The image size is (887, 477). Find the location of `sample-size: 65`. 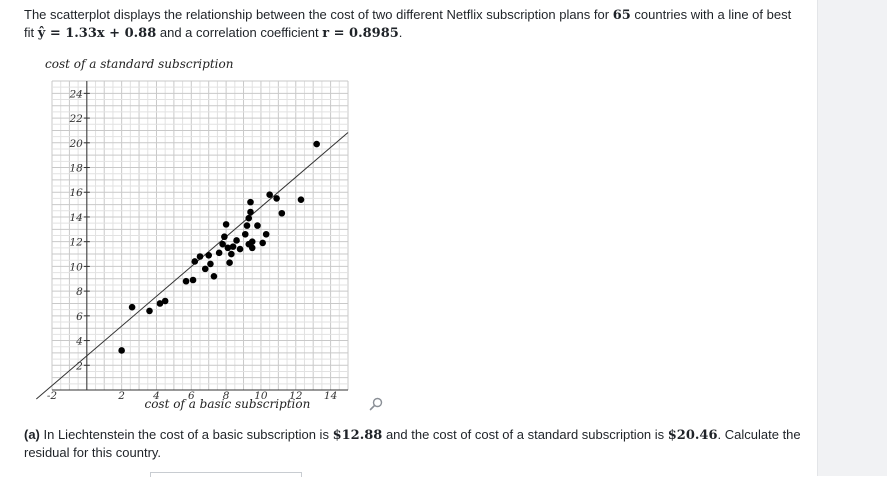

sample-size: 65 is located at coordinates (621, 15).